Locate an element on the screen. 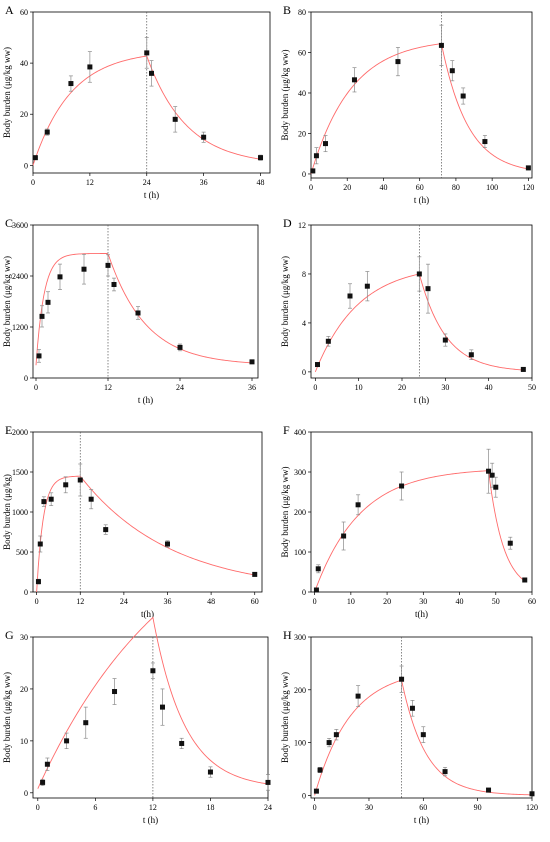  x-tick-label-A-1: 12 is located at coordinates (90, 182).